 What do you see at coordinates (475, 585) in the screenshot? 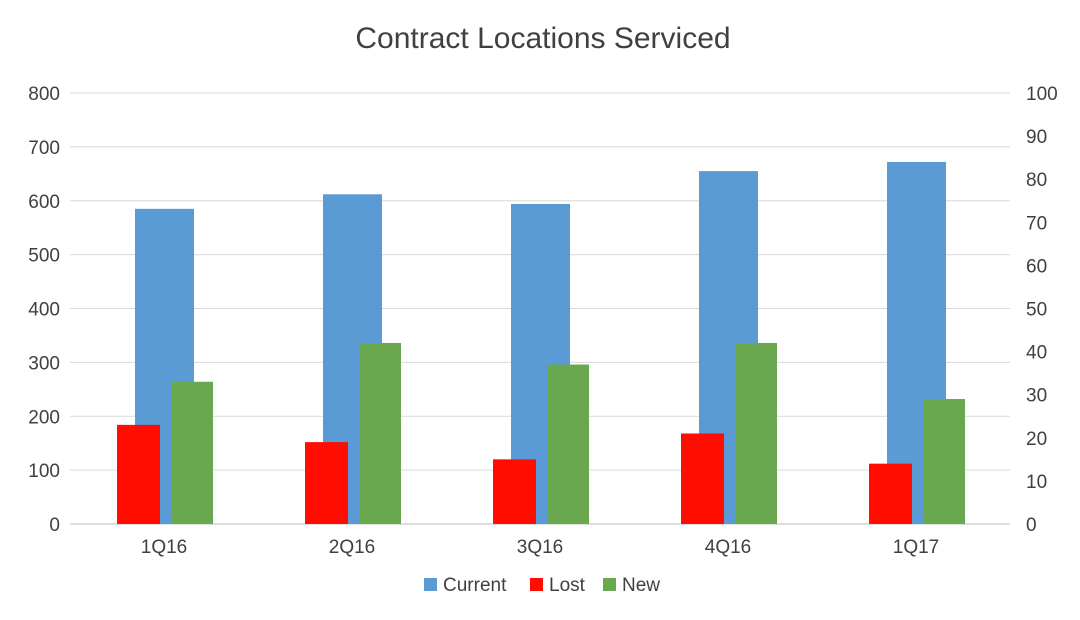
I see `legend-label-current: Current` at bounding box center [475, 585].